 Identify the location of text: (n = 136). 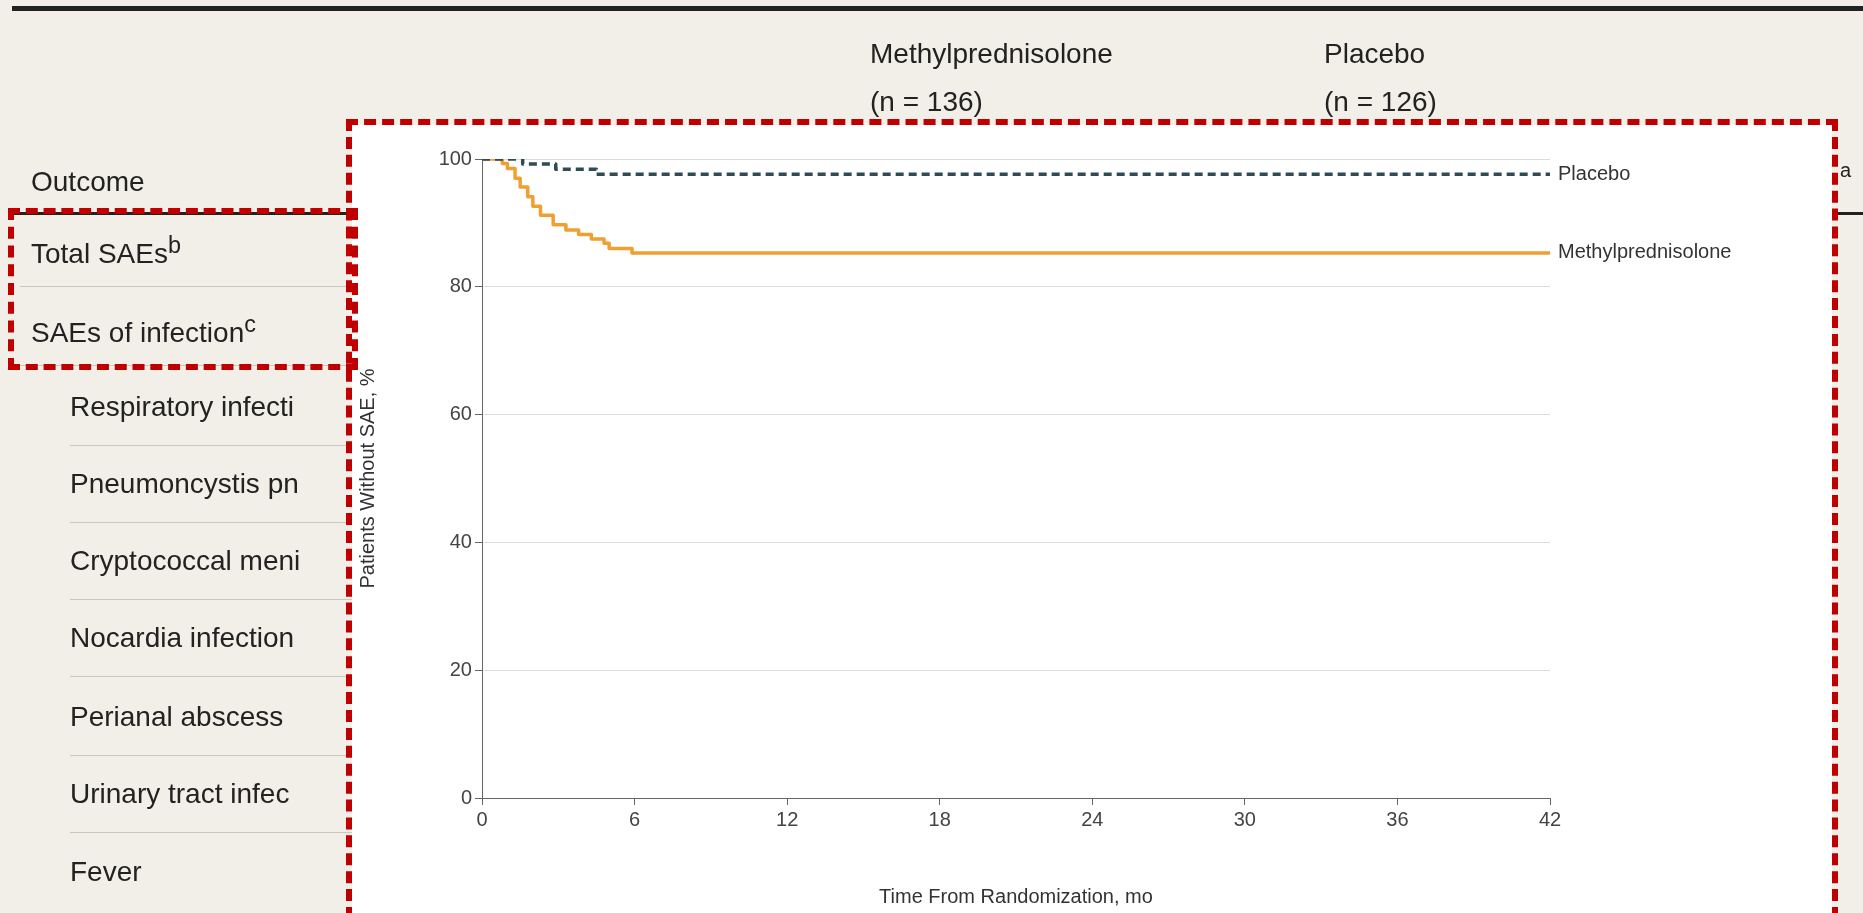
(926, 101).